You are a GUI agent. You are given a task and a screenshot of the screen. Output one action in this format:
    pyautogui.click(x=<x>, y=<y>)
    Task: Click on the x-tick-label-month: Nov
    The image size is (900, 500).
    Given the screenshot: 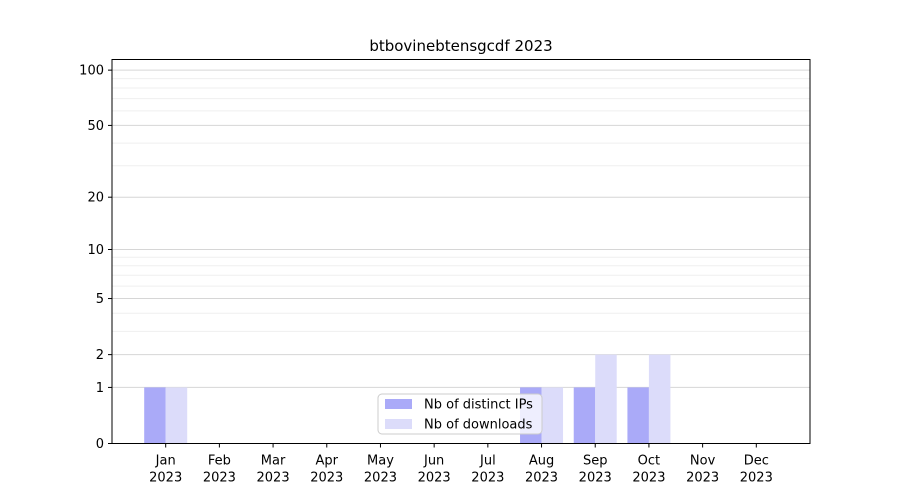 What is the action you would take?
    pyautogui.click(x=703, y=461)
    